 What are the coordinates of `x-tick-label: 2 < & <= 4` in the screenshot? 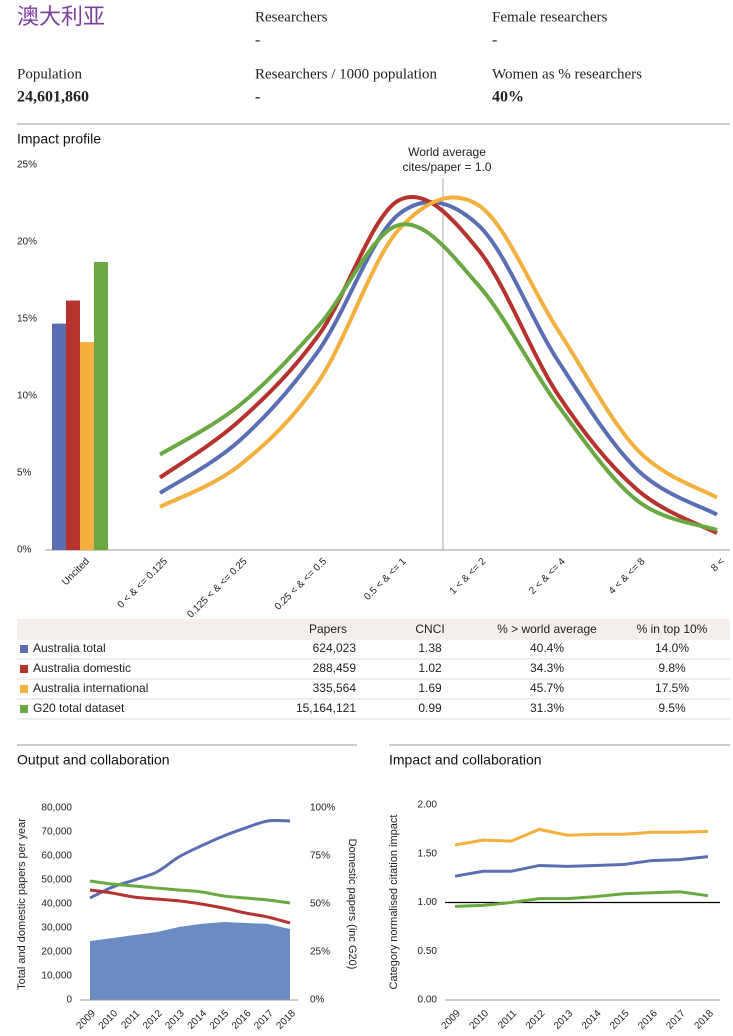 It's located at (547, 576).